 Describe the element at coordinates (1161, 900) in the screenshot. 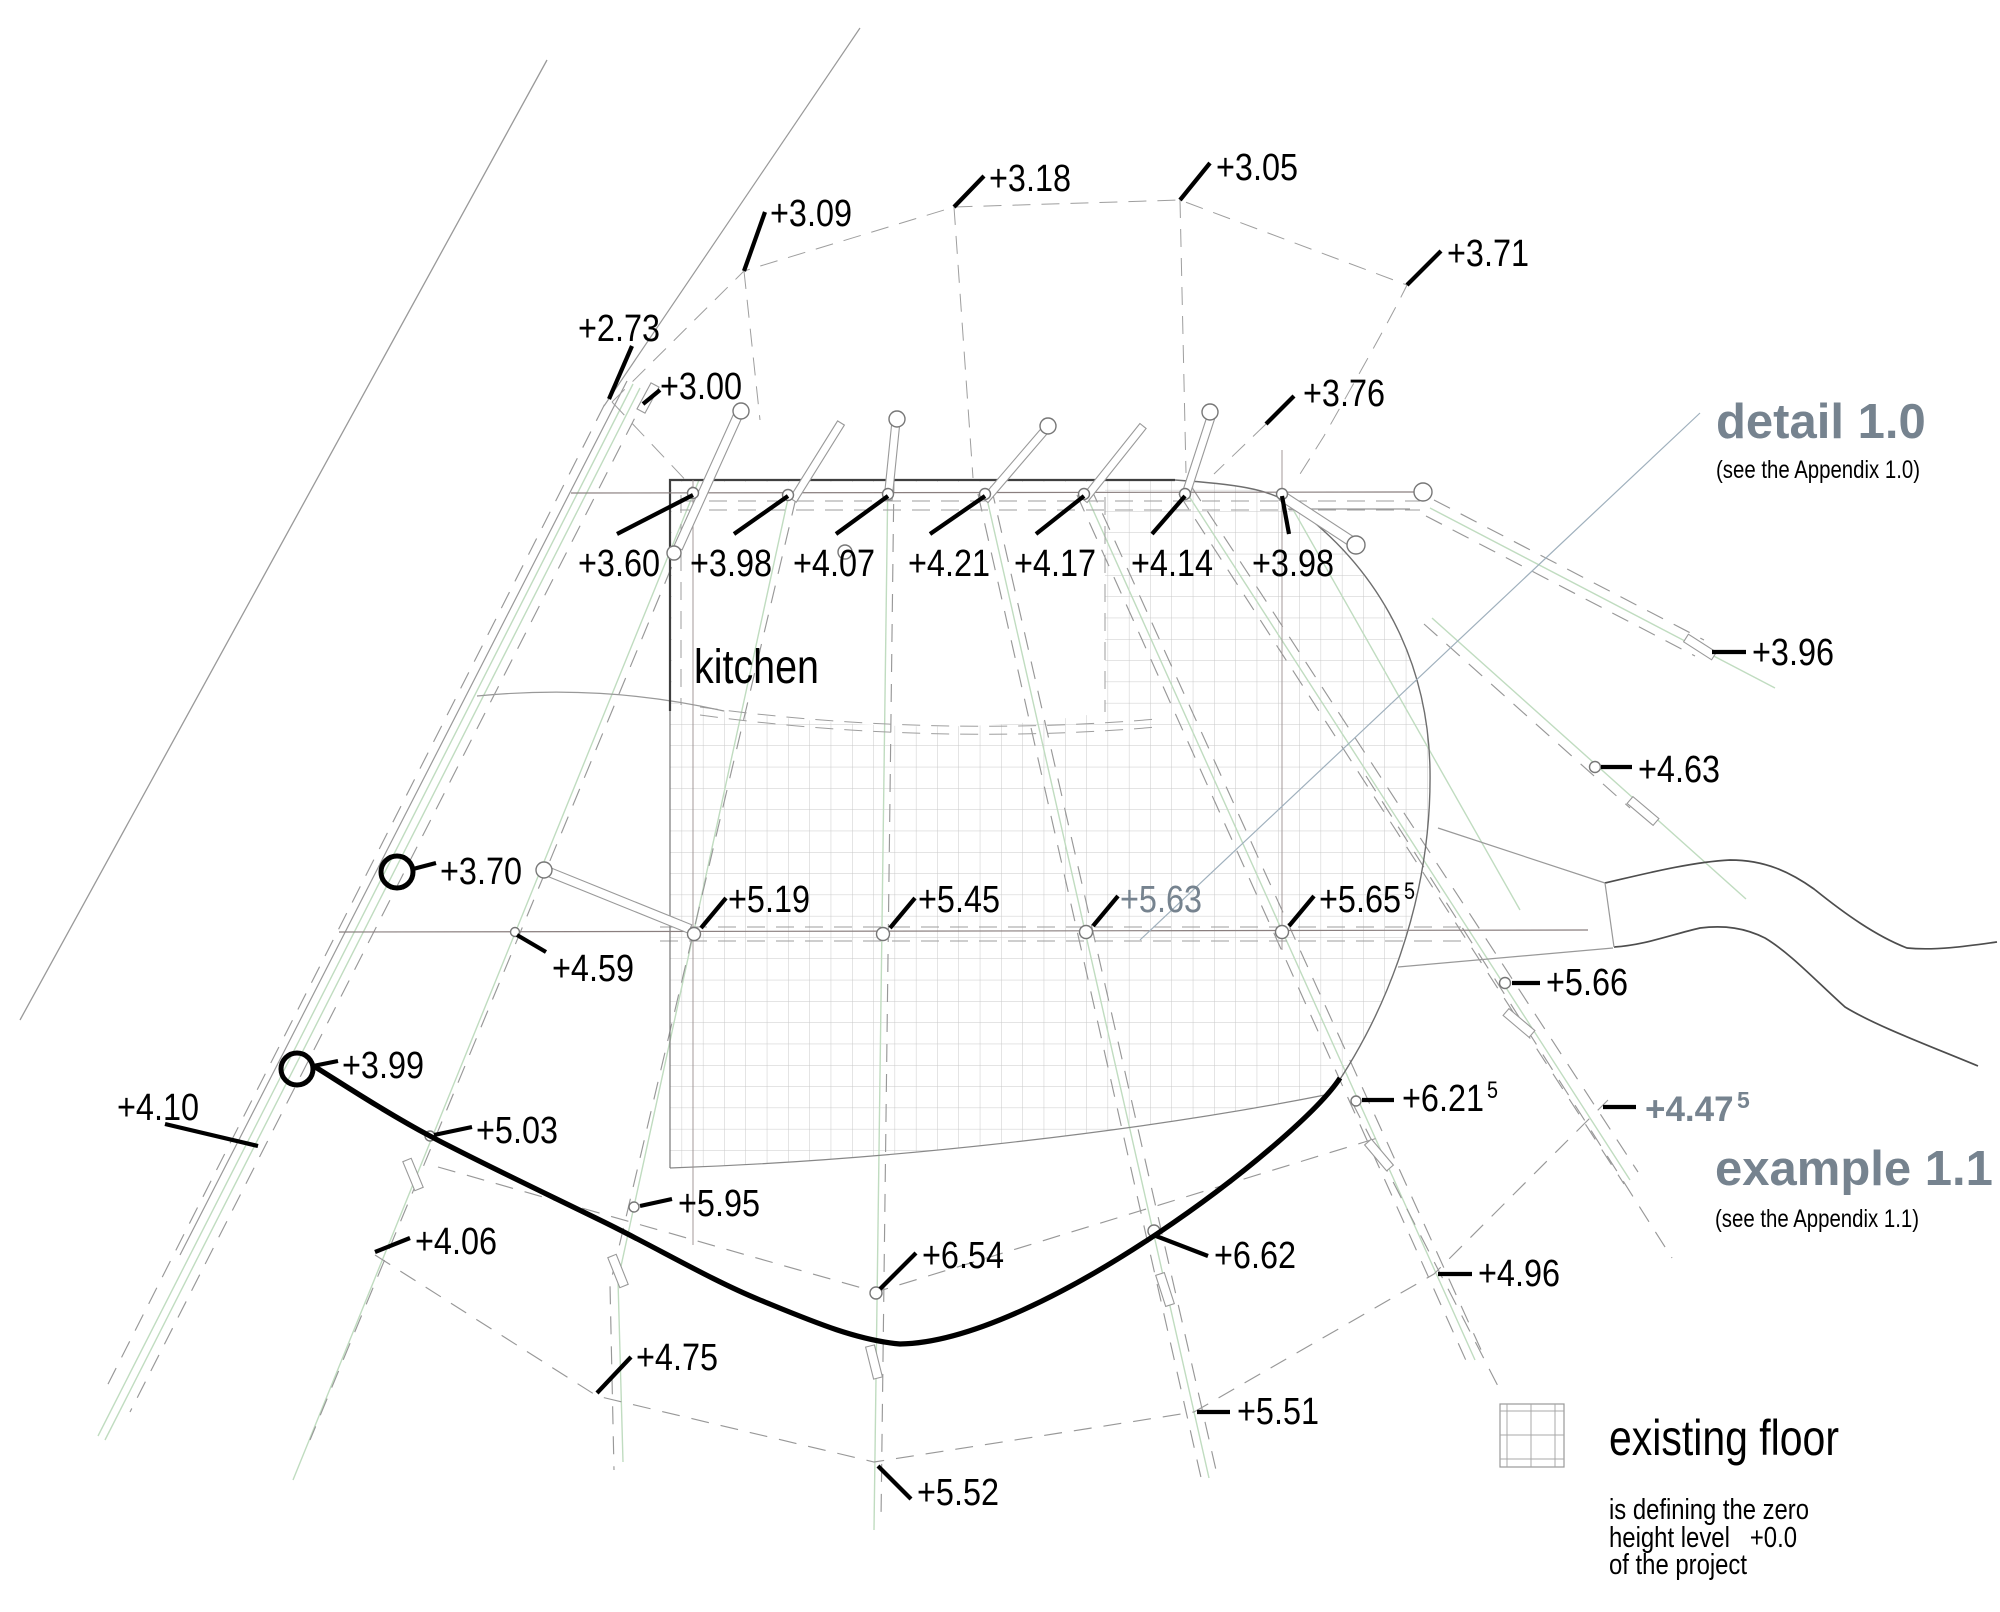

I see `svg-text: +5.63` at that location.